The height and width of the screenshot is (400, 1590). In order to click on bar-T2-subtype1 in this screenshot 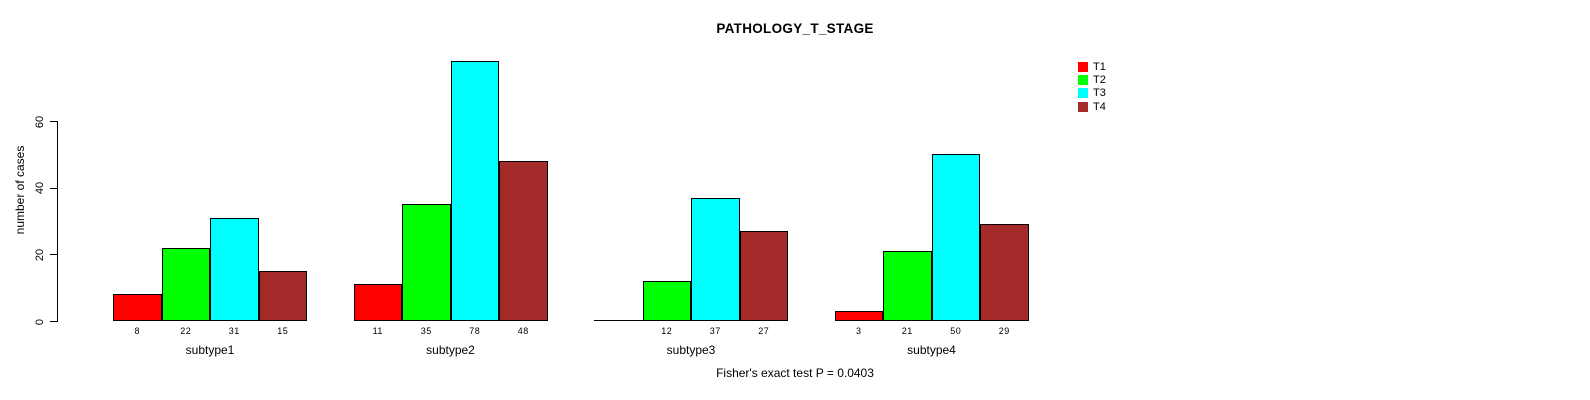, I will do `click(185, 284)`.